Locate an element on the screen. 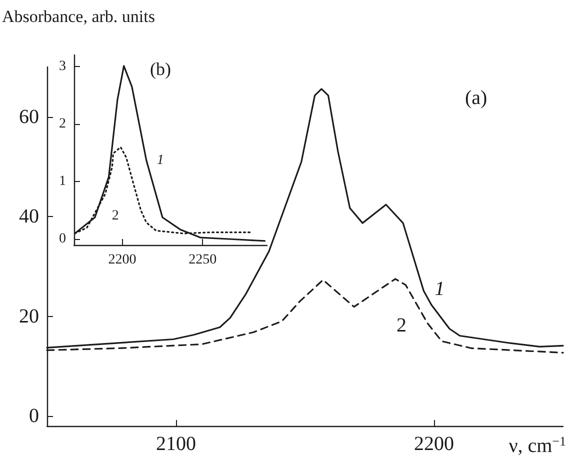 The image size is (568, 456). x-tick-label: 2100 is located at coordinates (176, 444).